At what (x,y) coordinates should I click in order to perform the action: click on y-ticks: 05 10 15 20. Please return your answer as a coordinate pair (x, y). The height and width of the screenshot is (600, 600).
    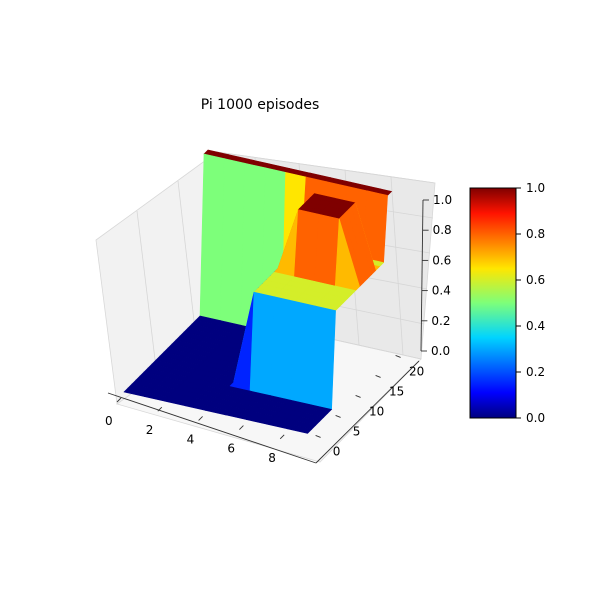
    Looking at the image, I should click on (369, 406).